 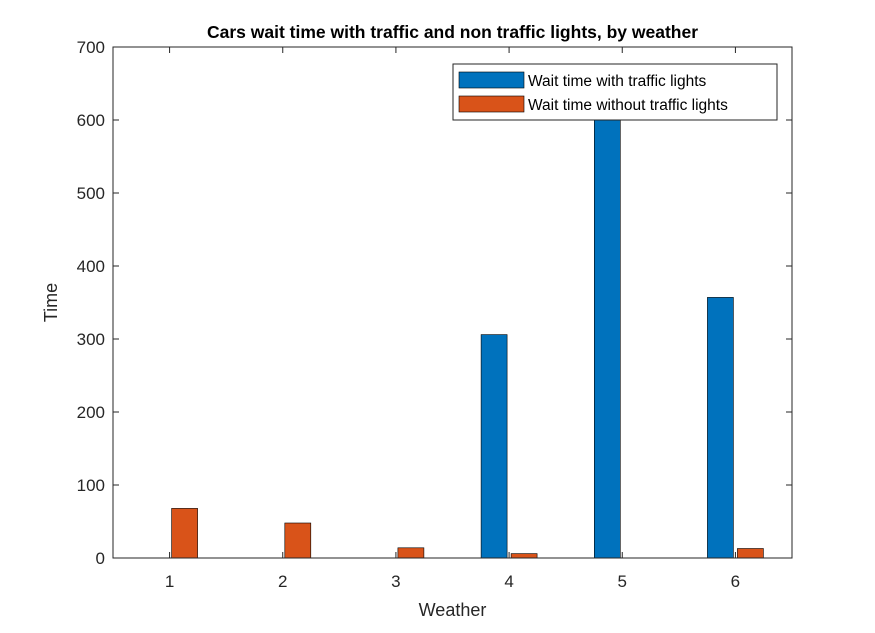 What do you see at coordinates (91, 47) in the screenshot?
I see `y-tick-label: 700` at bounding box center [91, 47].